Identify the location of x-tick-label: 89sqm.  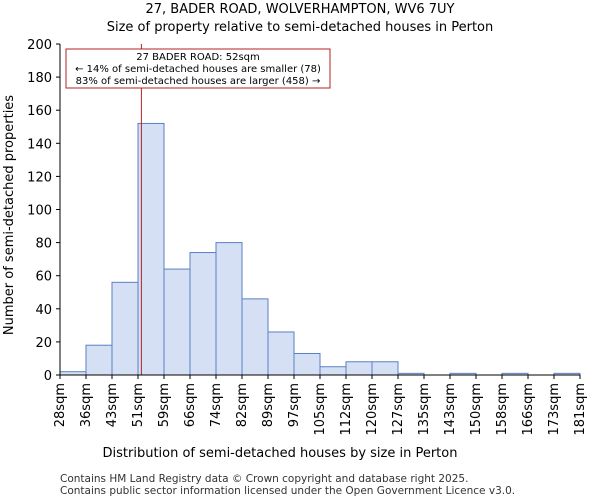
(268, 405).